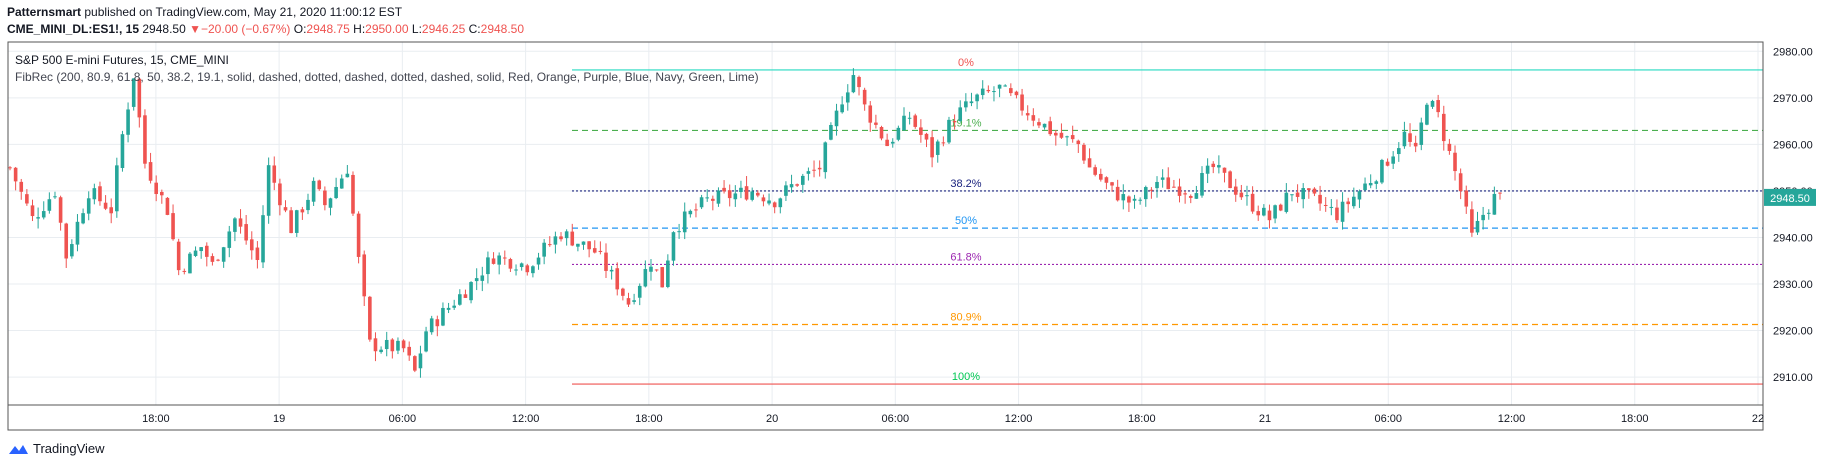 Image resolution: width=1828 pixels, height=468 pixels. I want to click on low-label: L:, so click(416, 29).